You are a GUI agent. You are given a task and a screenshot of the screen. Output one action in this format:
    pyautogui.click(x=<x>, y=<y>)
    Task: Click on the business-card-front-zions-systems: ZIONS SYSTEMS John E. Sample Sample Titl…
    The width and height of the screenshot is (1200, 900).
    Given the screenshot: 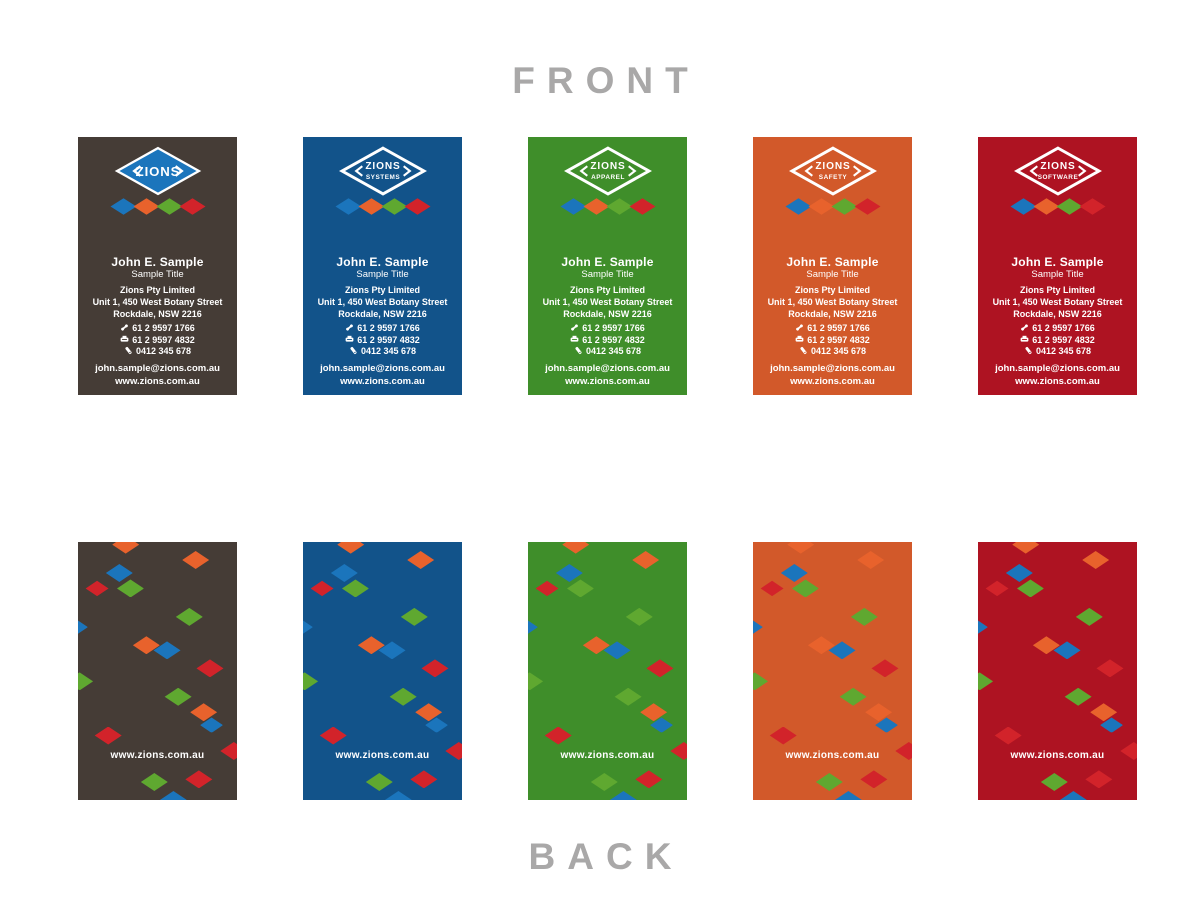 What is the action you would take?
    pyautogui.click(x=382, y=266)
    